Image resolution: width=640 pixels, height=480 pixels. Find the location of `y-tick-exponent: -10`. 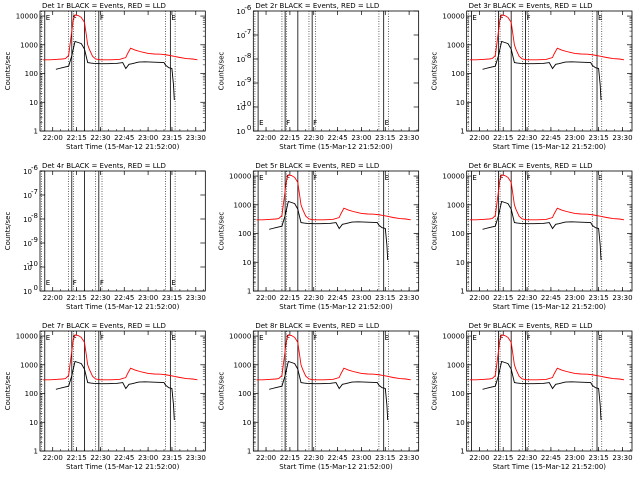

y-tick-exponent: -10 is located at coordinates (32, 264).